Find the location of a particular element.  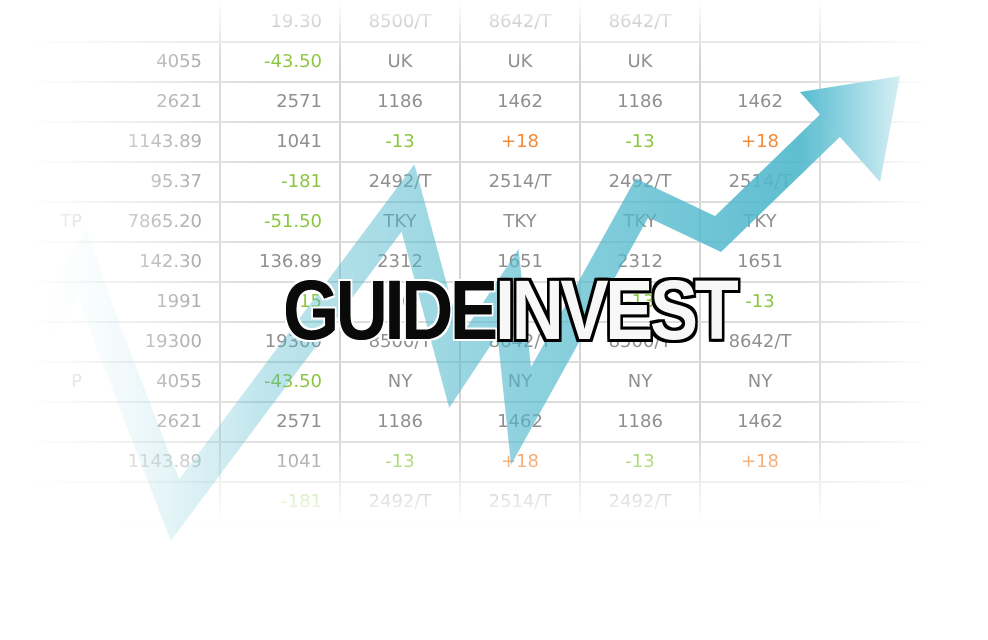

logo: GUIDE INVEST is located at coordinates (518, 310).